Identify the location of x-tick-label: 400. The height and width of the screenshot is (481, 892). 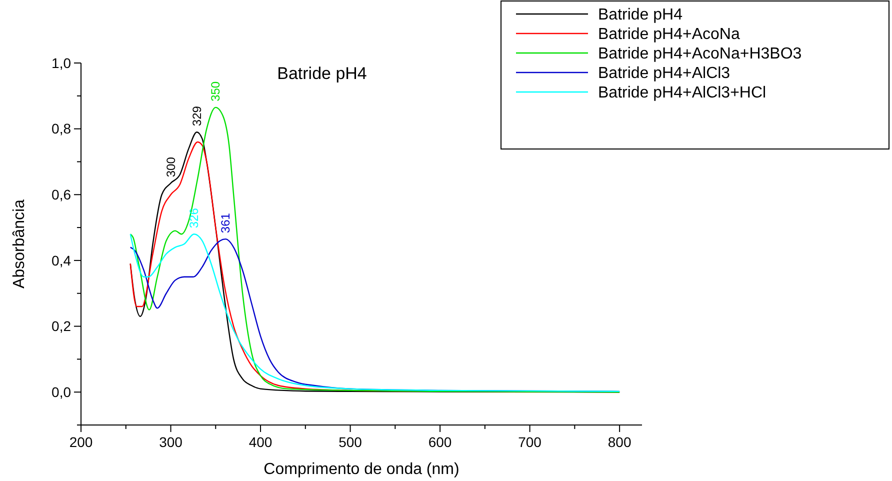
(260, 442).